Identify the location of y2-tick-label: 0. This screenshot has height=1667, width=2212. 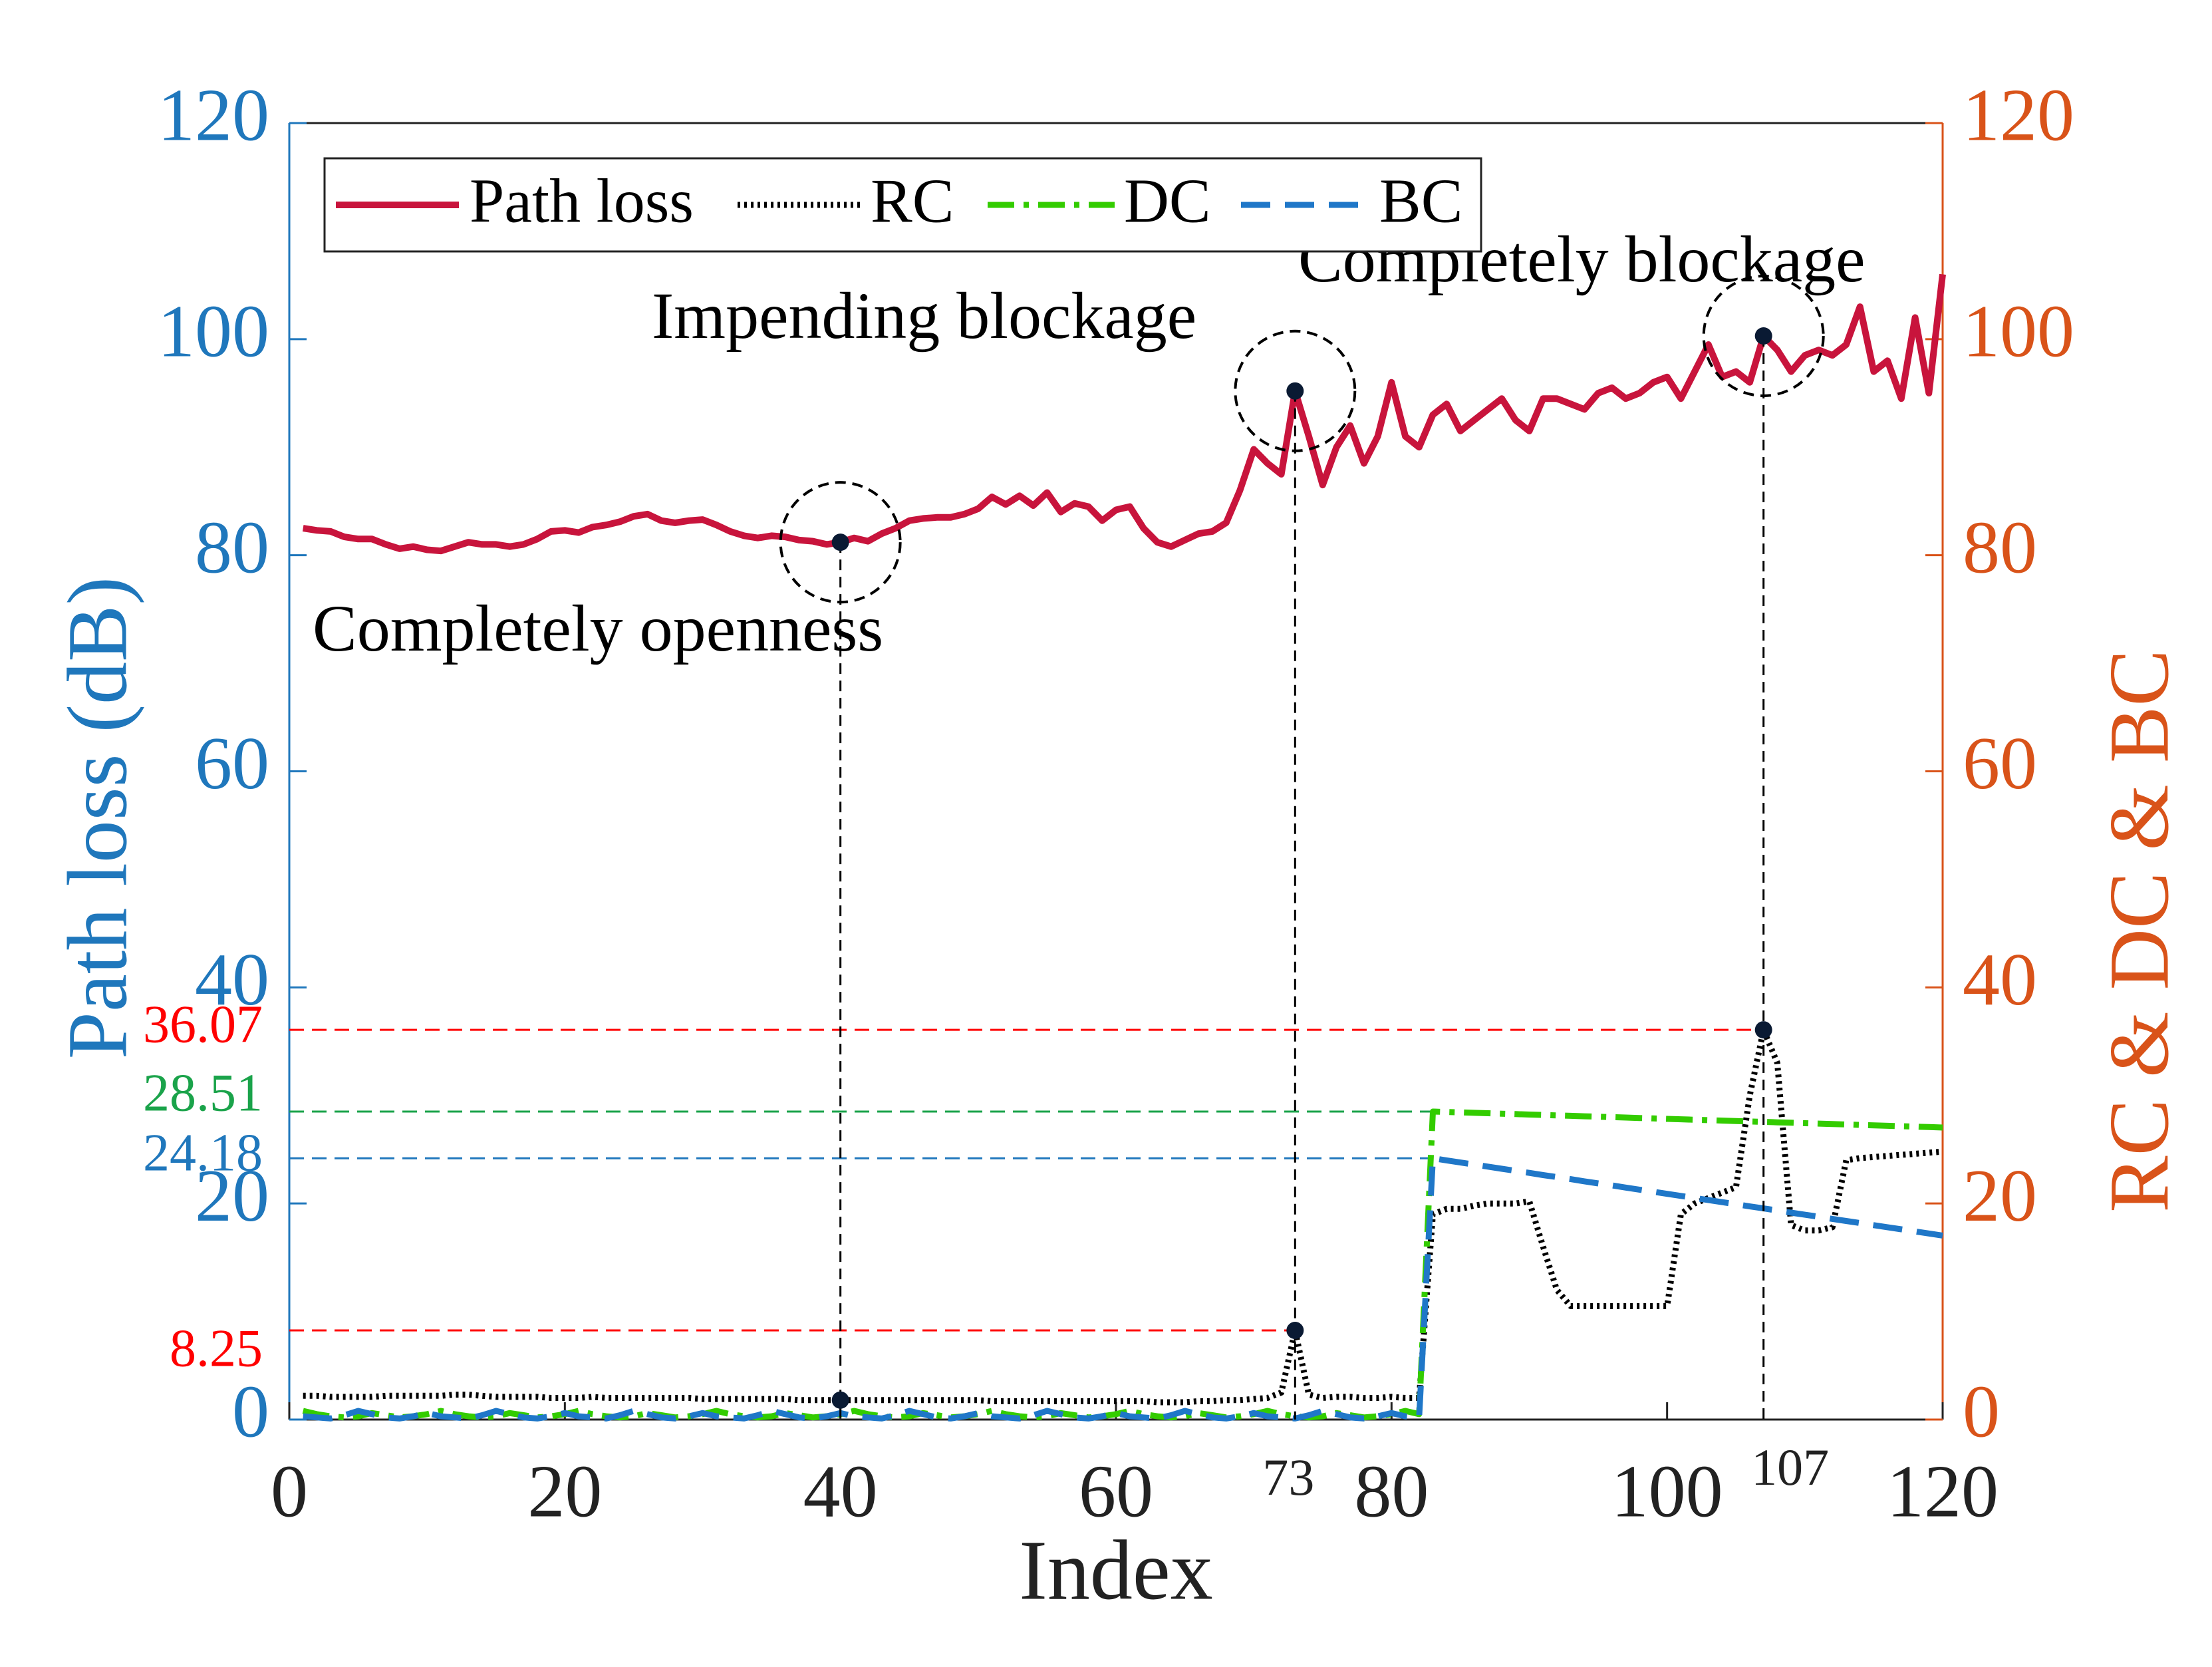
(1982, 1412).